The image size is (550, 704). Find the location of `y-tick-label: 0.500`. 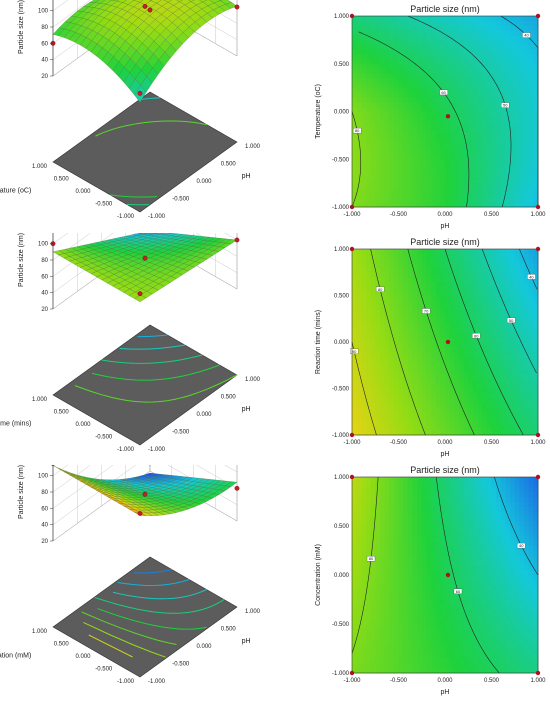

y-tick-label: 0.500 is located at coordinates (342, 65).